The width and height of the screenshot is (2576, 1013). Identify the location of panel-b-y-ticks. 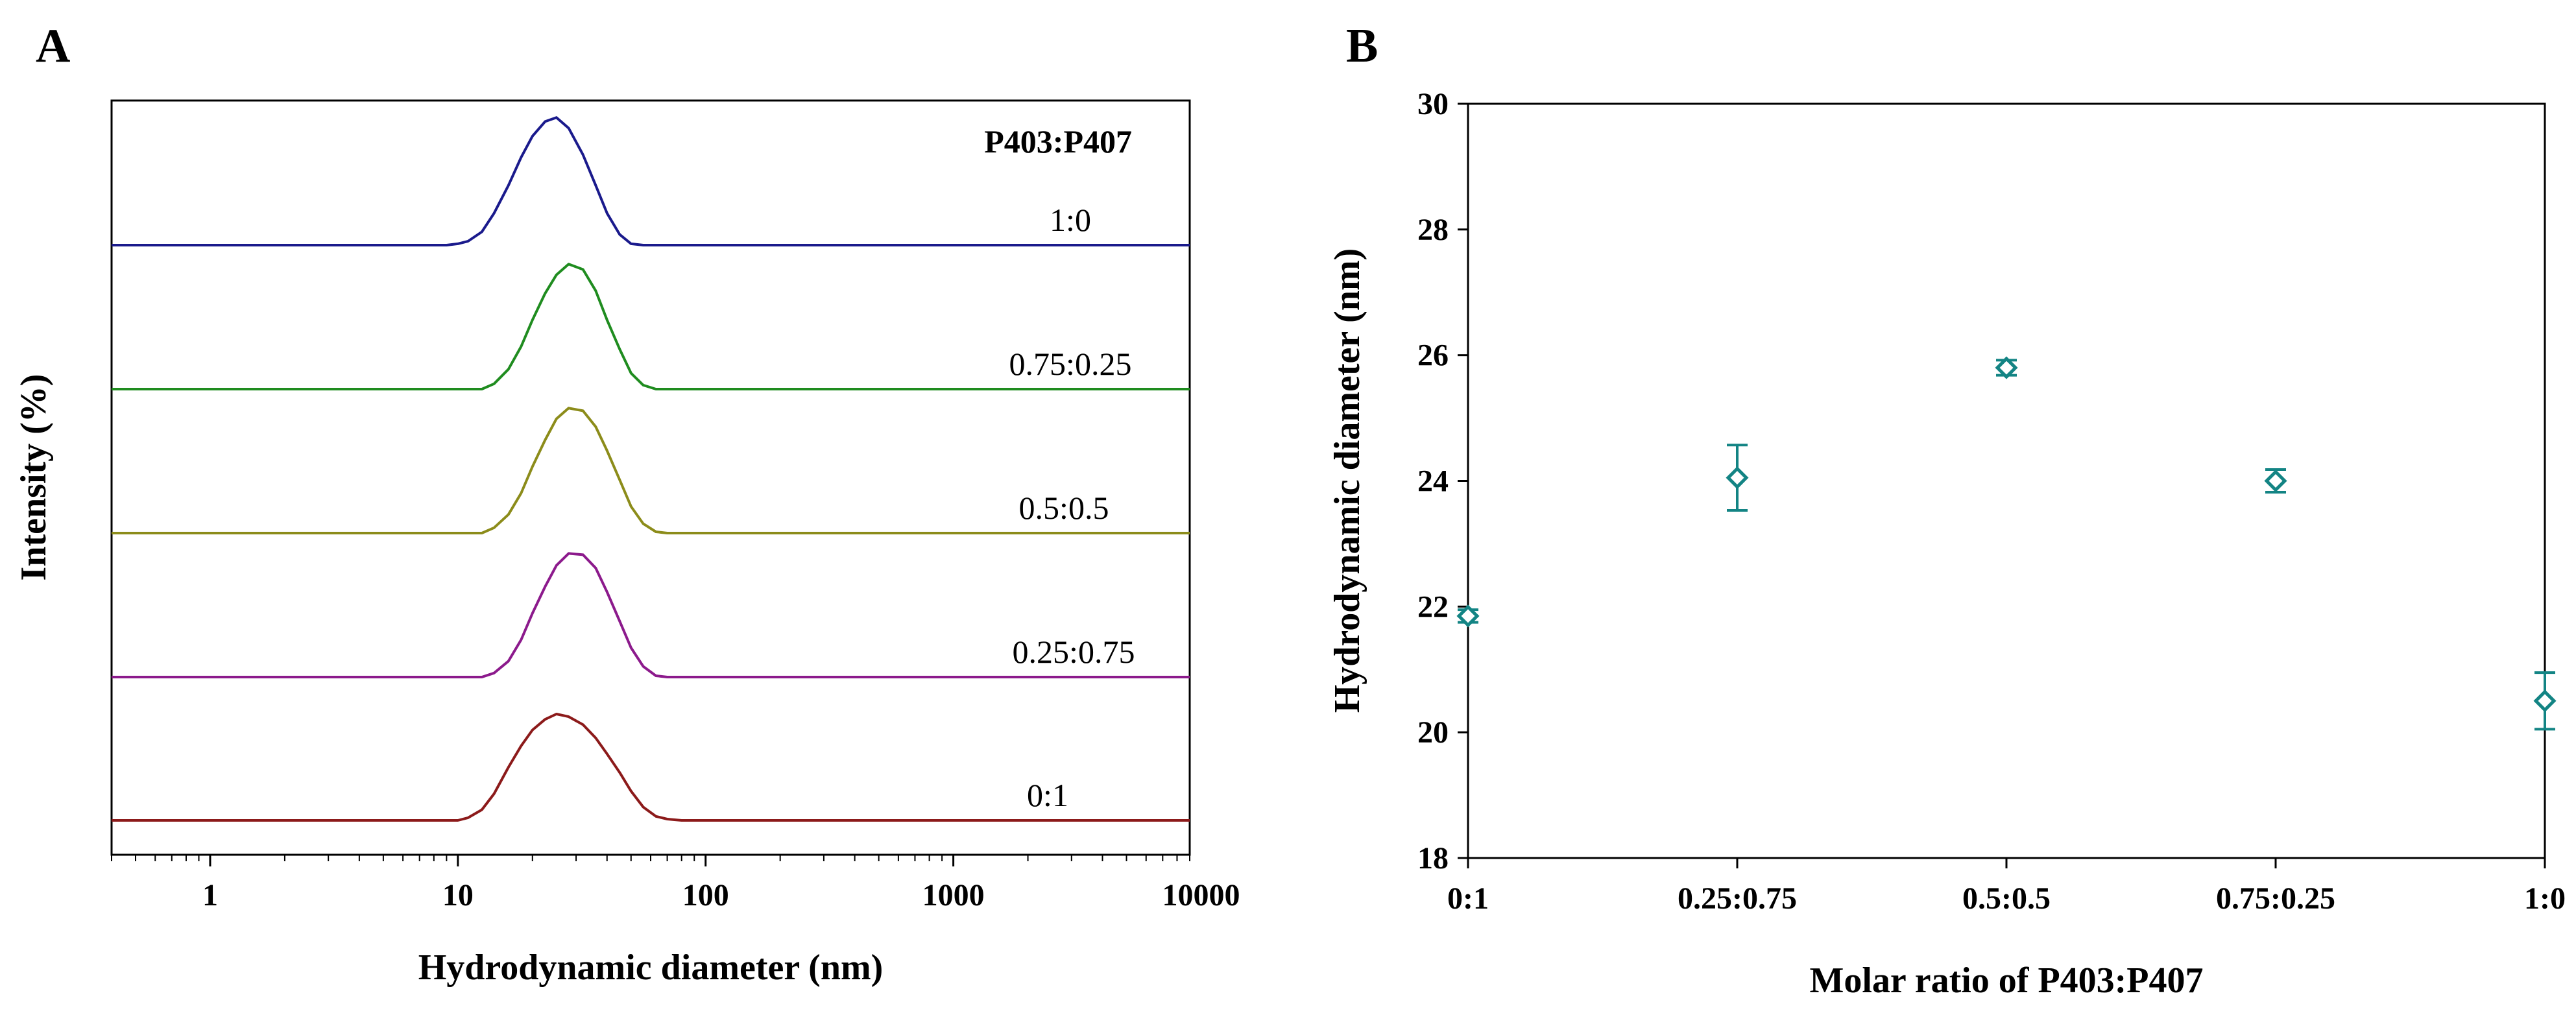
(1463, 480).